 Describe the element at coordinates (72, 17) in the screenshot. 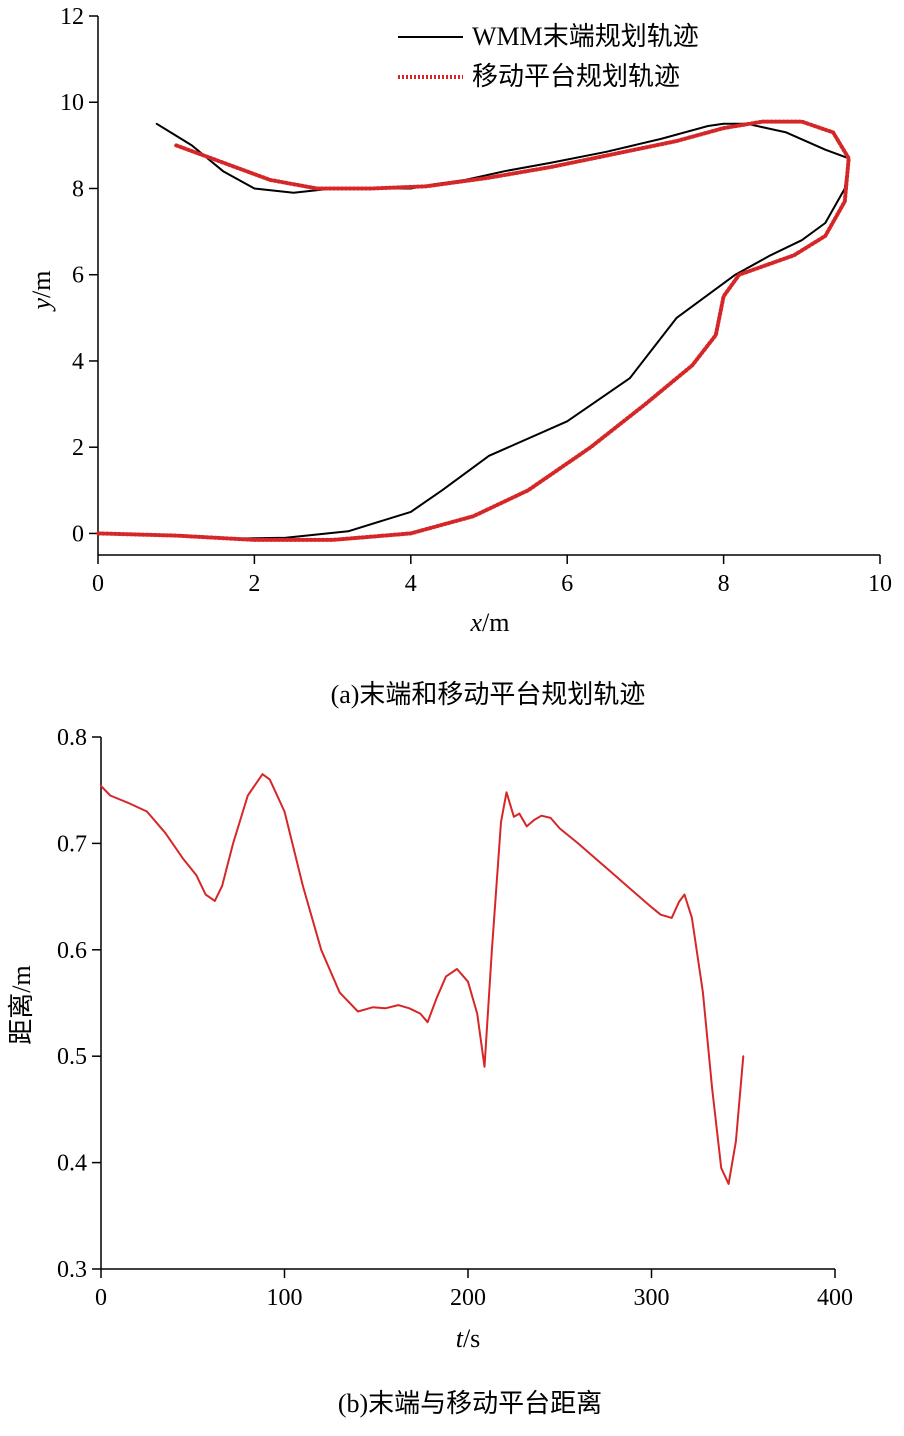

I see `y-tick-label: 12` at that location.